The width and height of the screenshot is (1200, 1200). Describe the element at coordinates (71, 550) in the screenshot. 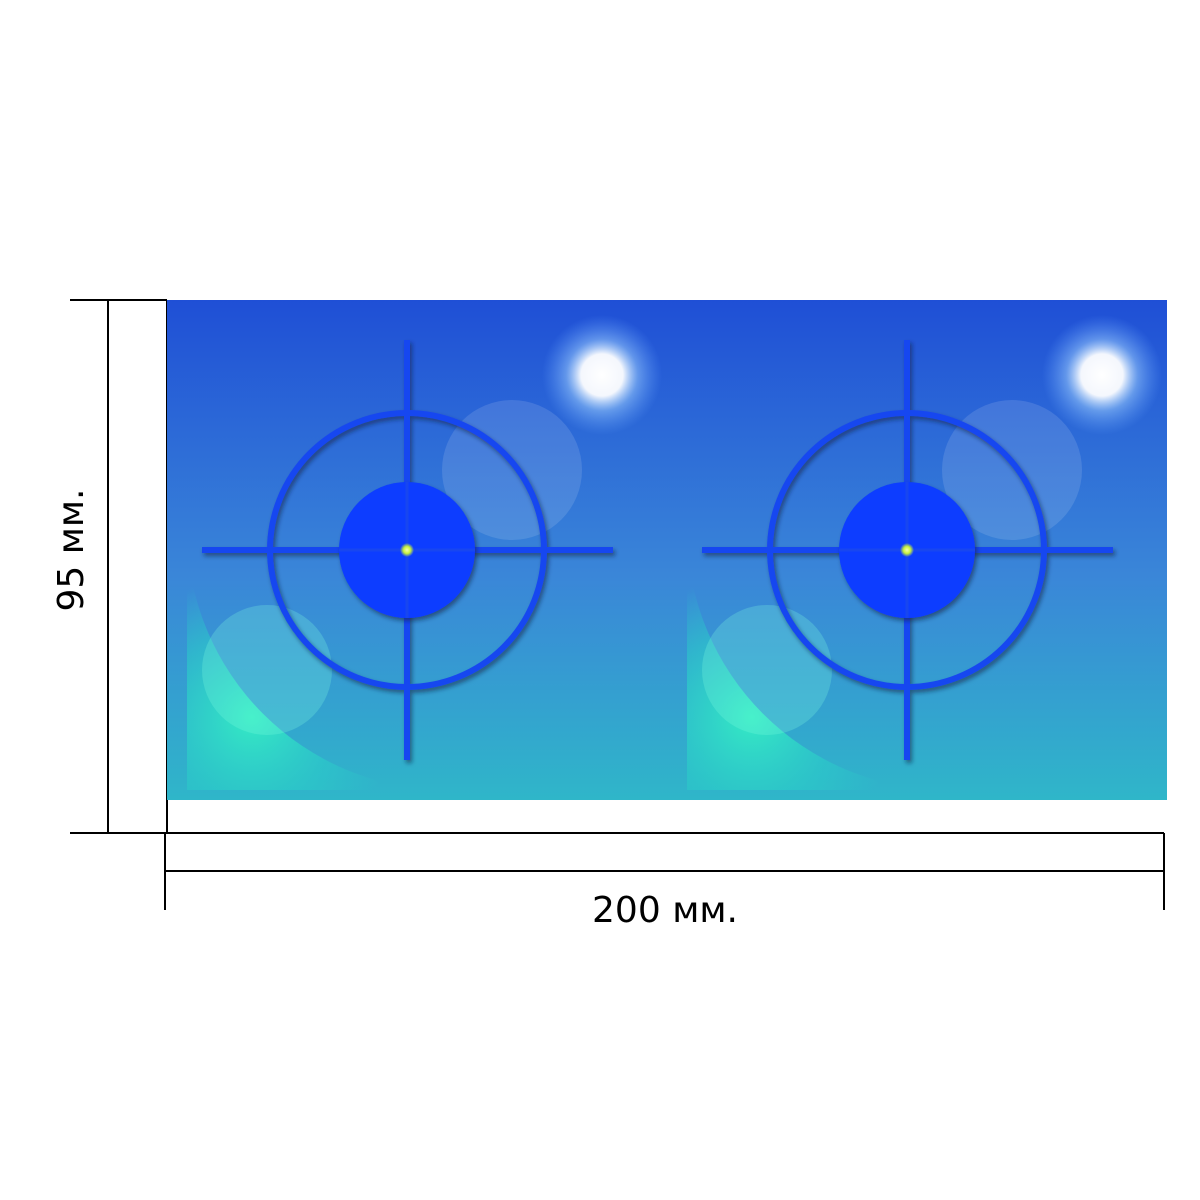

I see `height-dimension-label: 95 мм.` at that location.